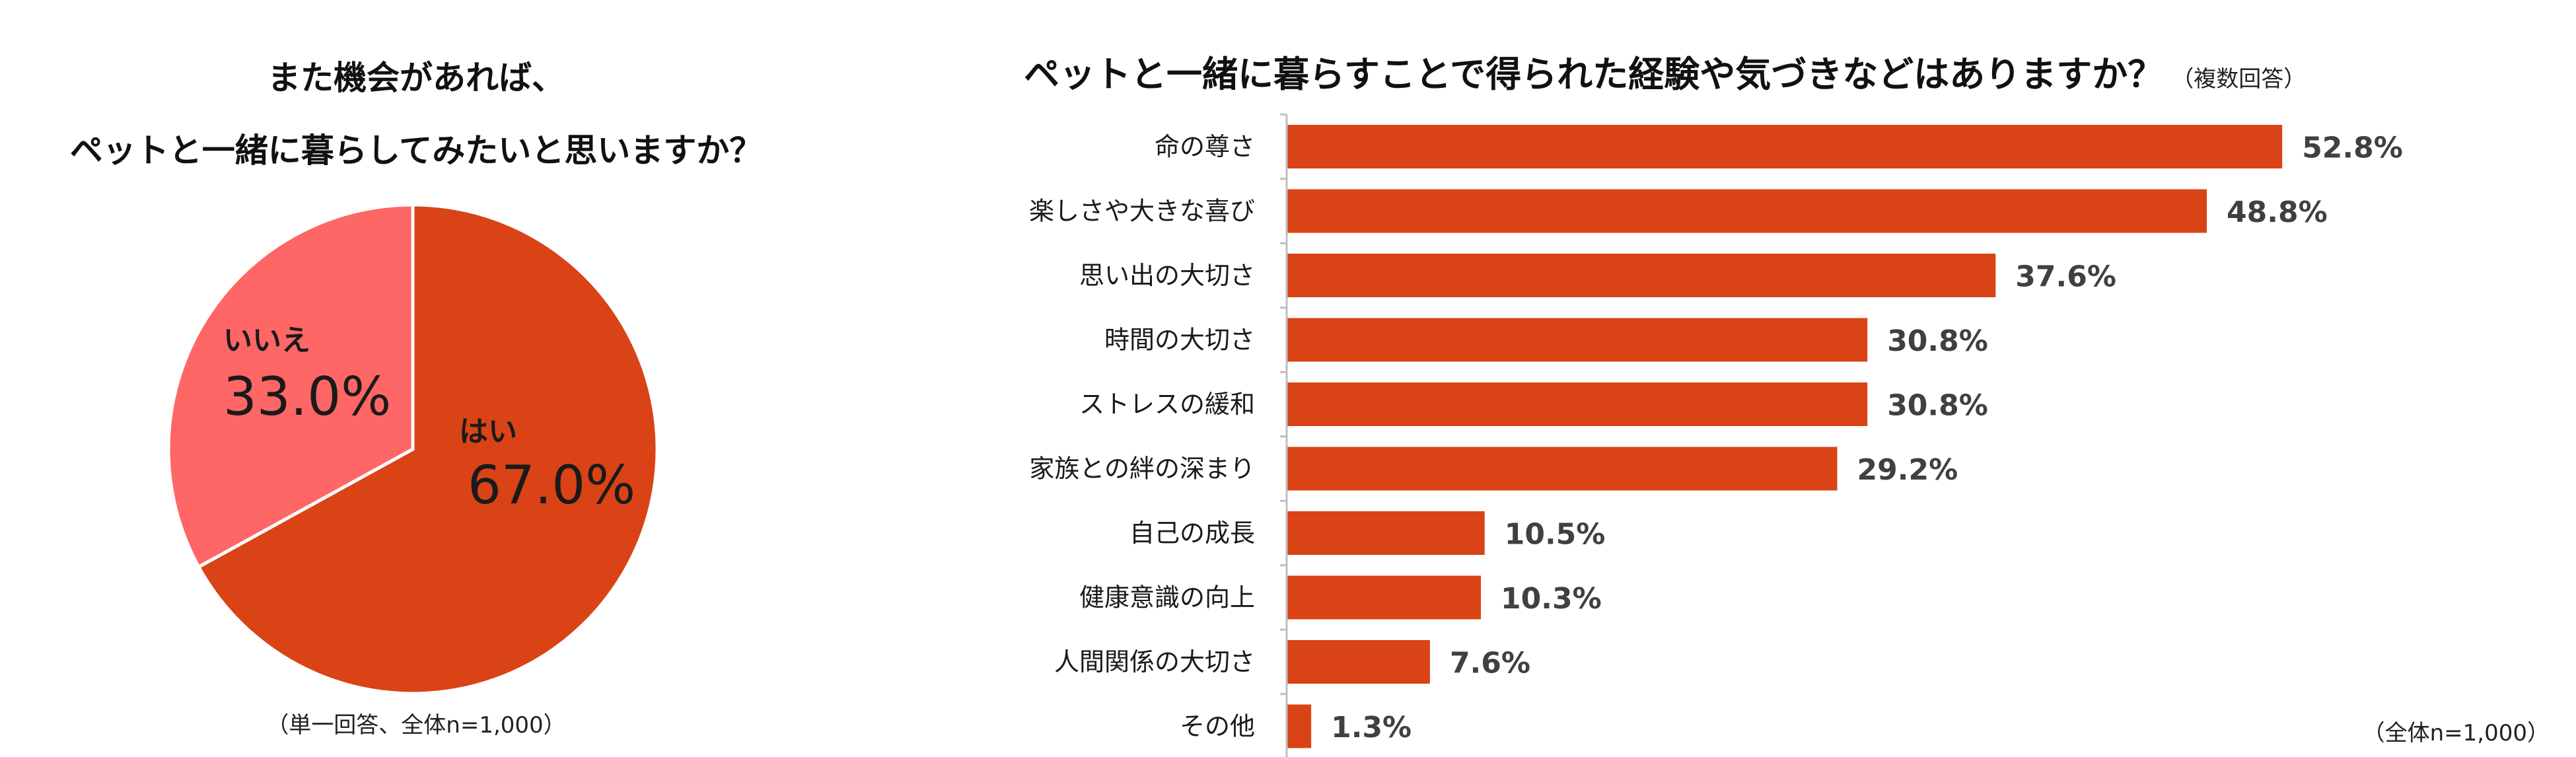 The image size is (2576, 757). Describe the element at coordinates (267, 340) in the screenshot. I see `pie-label-no: いいえ` at that location.